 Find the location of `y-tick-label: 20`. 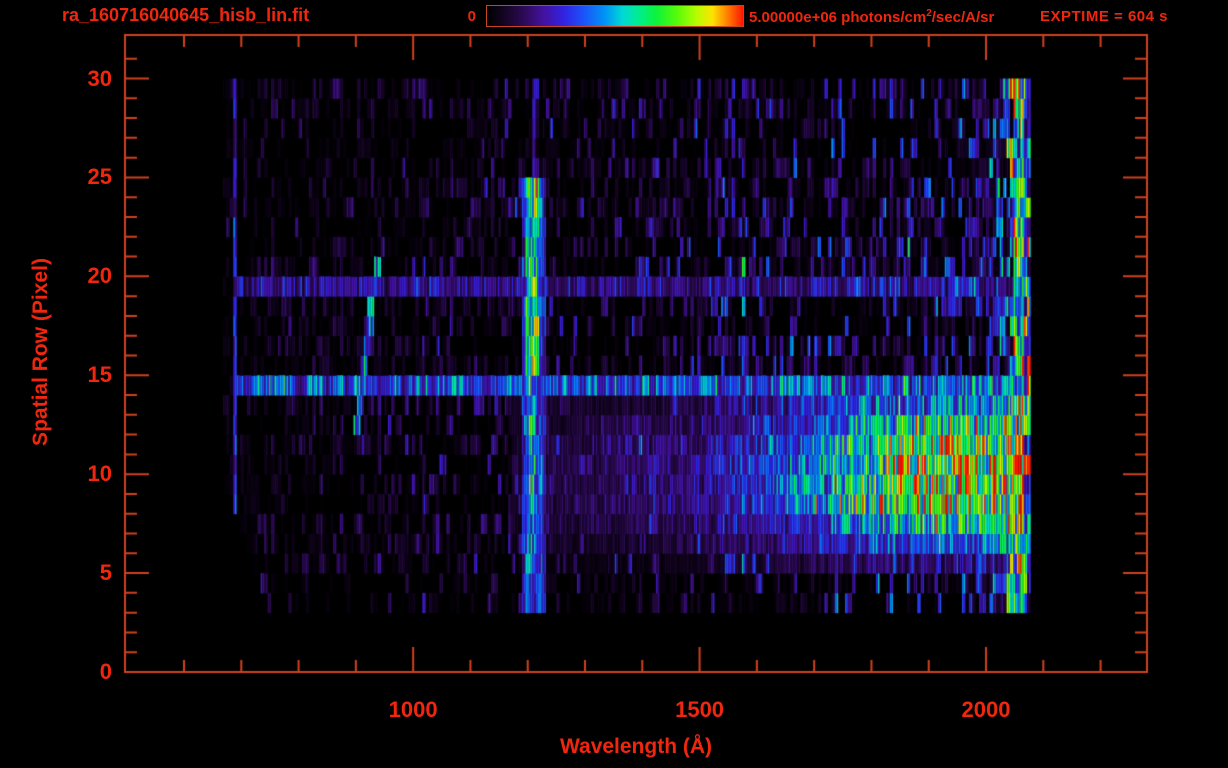

y-tick-label: 20 is located at coordinates (99, 276).